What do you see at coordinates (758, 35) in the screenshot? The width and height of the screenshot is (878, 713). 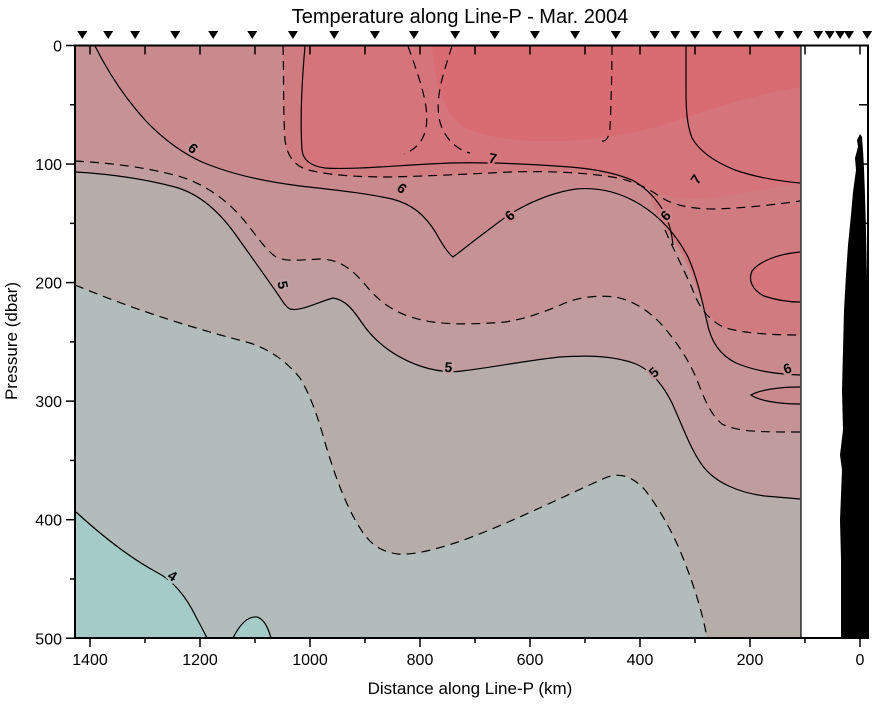 I see `station-marker-185km` at bounding box center [758, 35].